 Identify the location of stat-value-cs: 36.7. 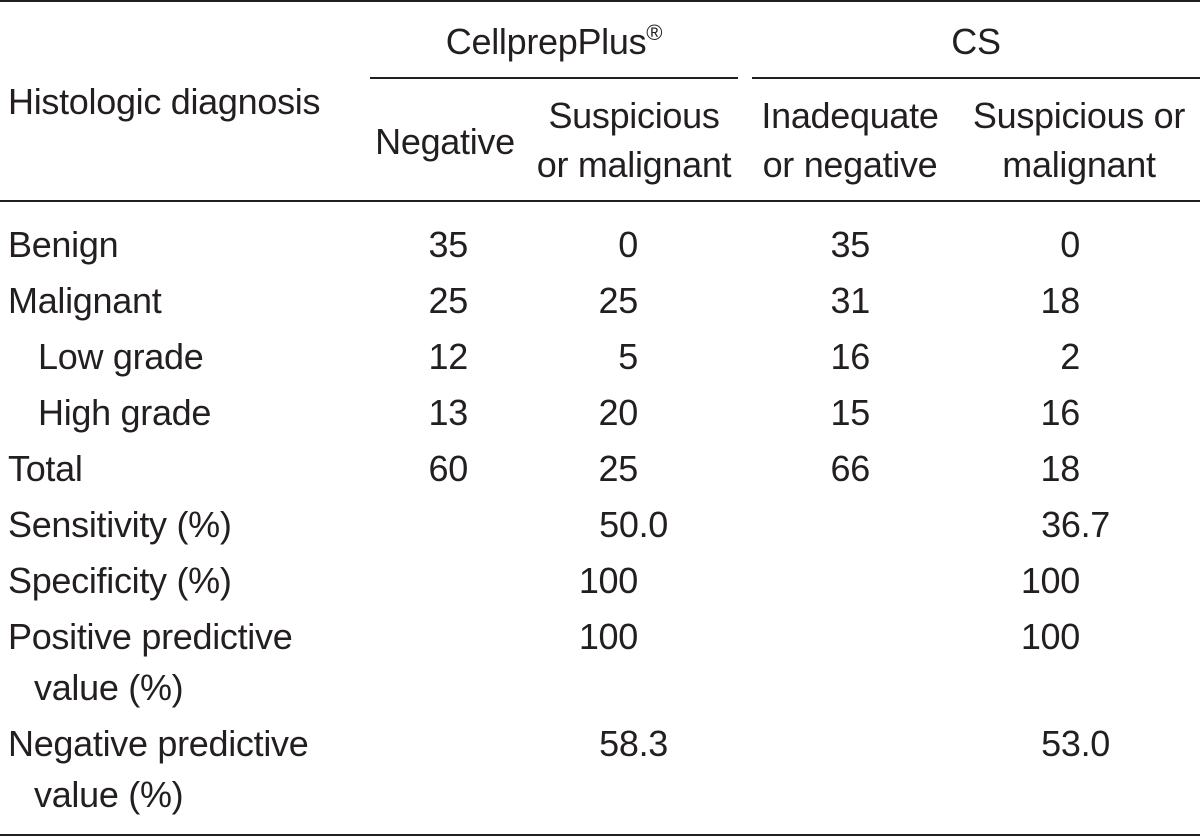
(1075, 524).